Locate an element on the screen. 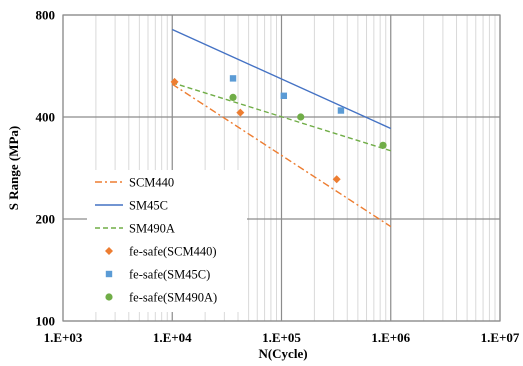 The width and height of the screenshot is (523, 366). legend-box is located at coordinates (167, 241).